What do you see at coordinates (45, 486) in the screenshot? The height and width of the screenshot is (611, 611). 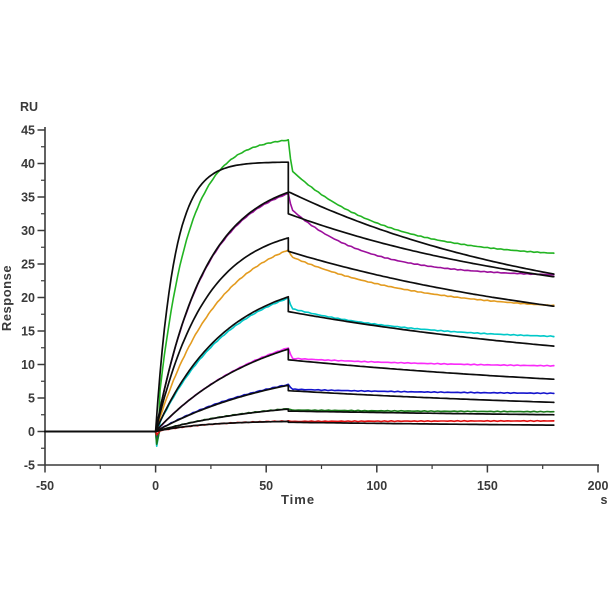 I see `x-tick-label: -50` at bounding box center [45, 486].